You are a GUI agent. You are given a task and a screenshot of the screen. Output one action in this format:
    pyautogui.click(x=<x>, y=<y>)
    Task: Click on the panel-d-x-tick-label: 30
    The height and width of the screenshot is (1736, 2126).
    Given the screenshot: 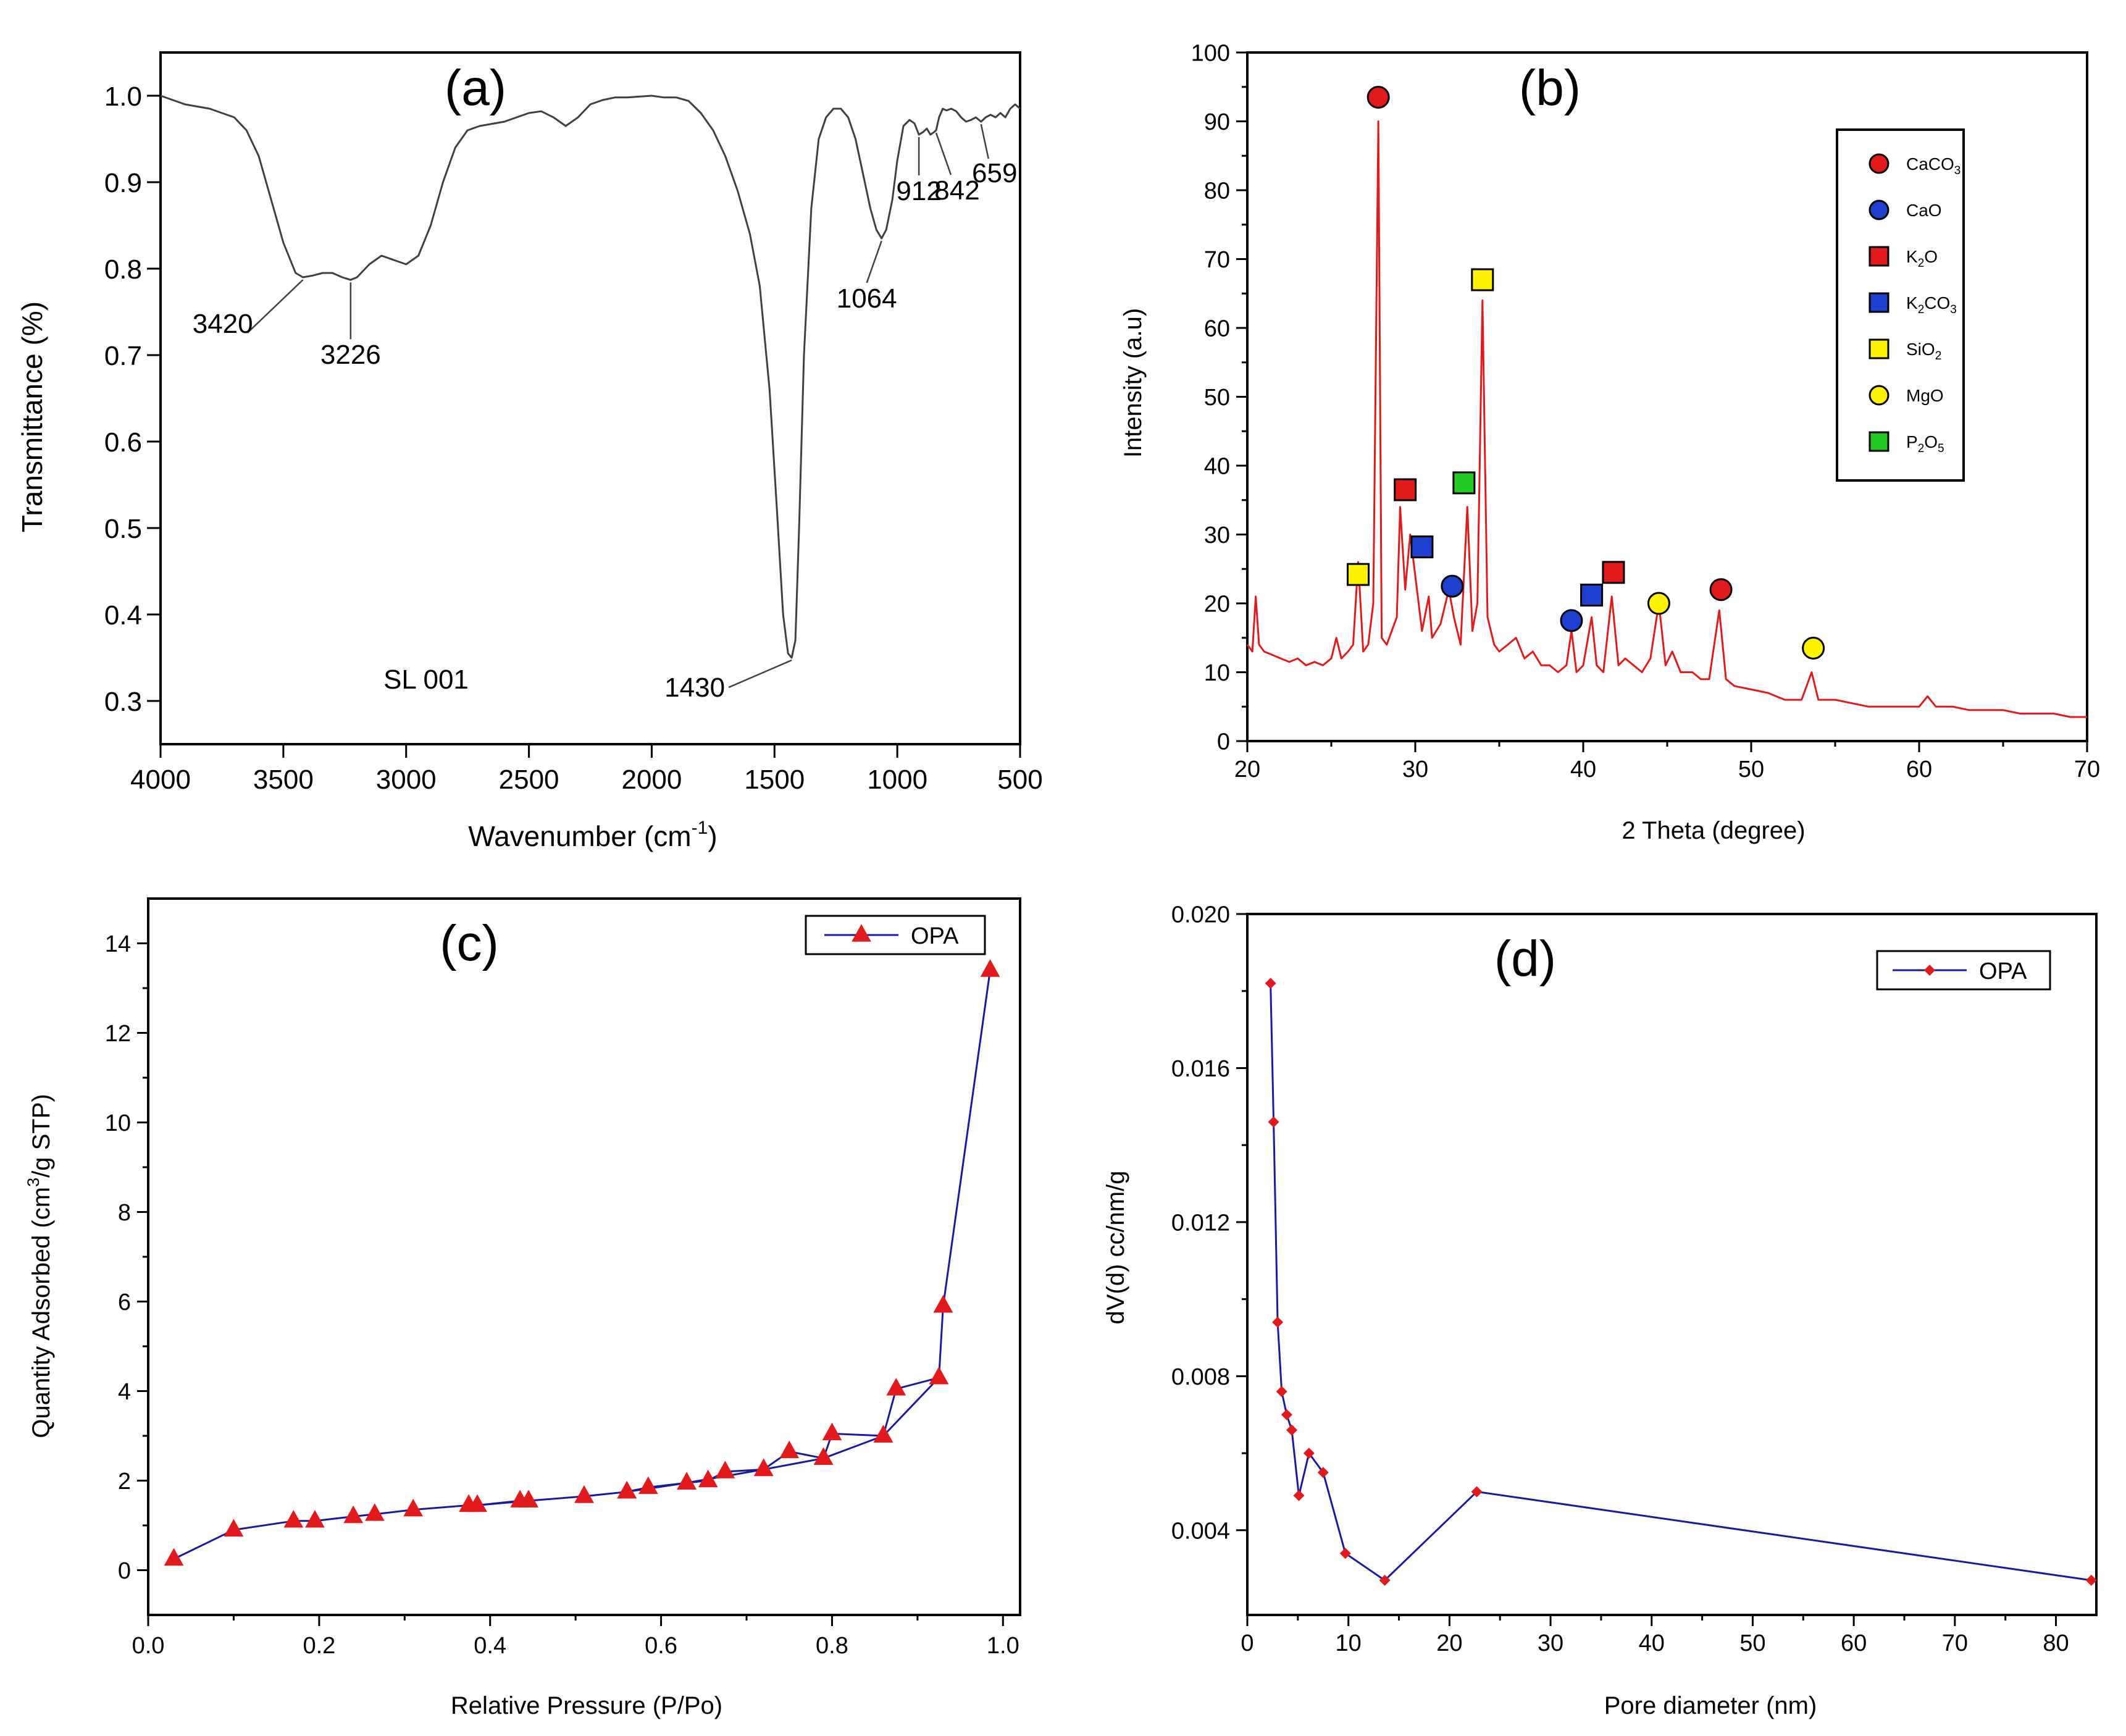 What is the action you would take?
    pyautogui.click(x=1551, y=1643)
    